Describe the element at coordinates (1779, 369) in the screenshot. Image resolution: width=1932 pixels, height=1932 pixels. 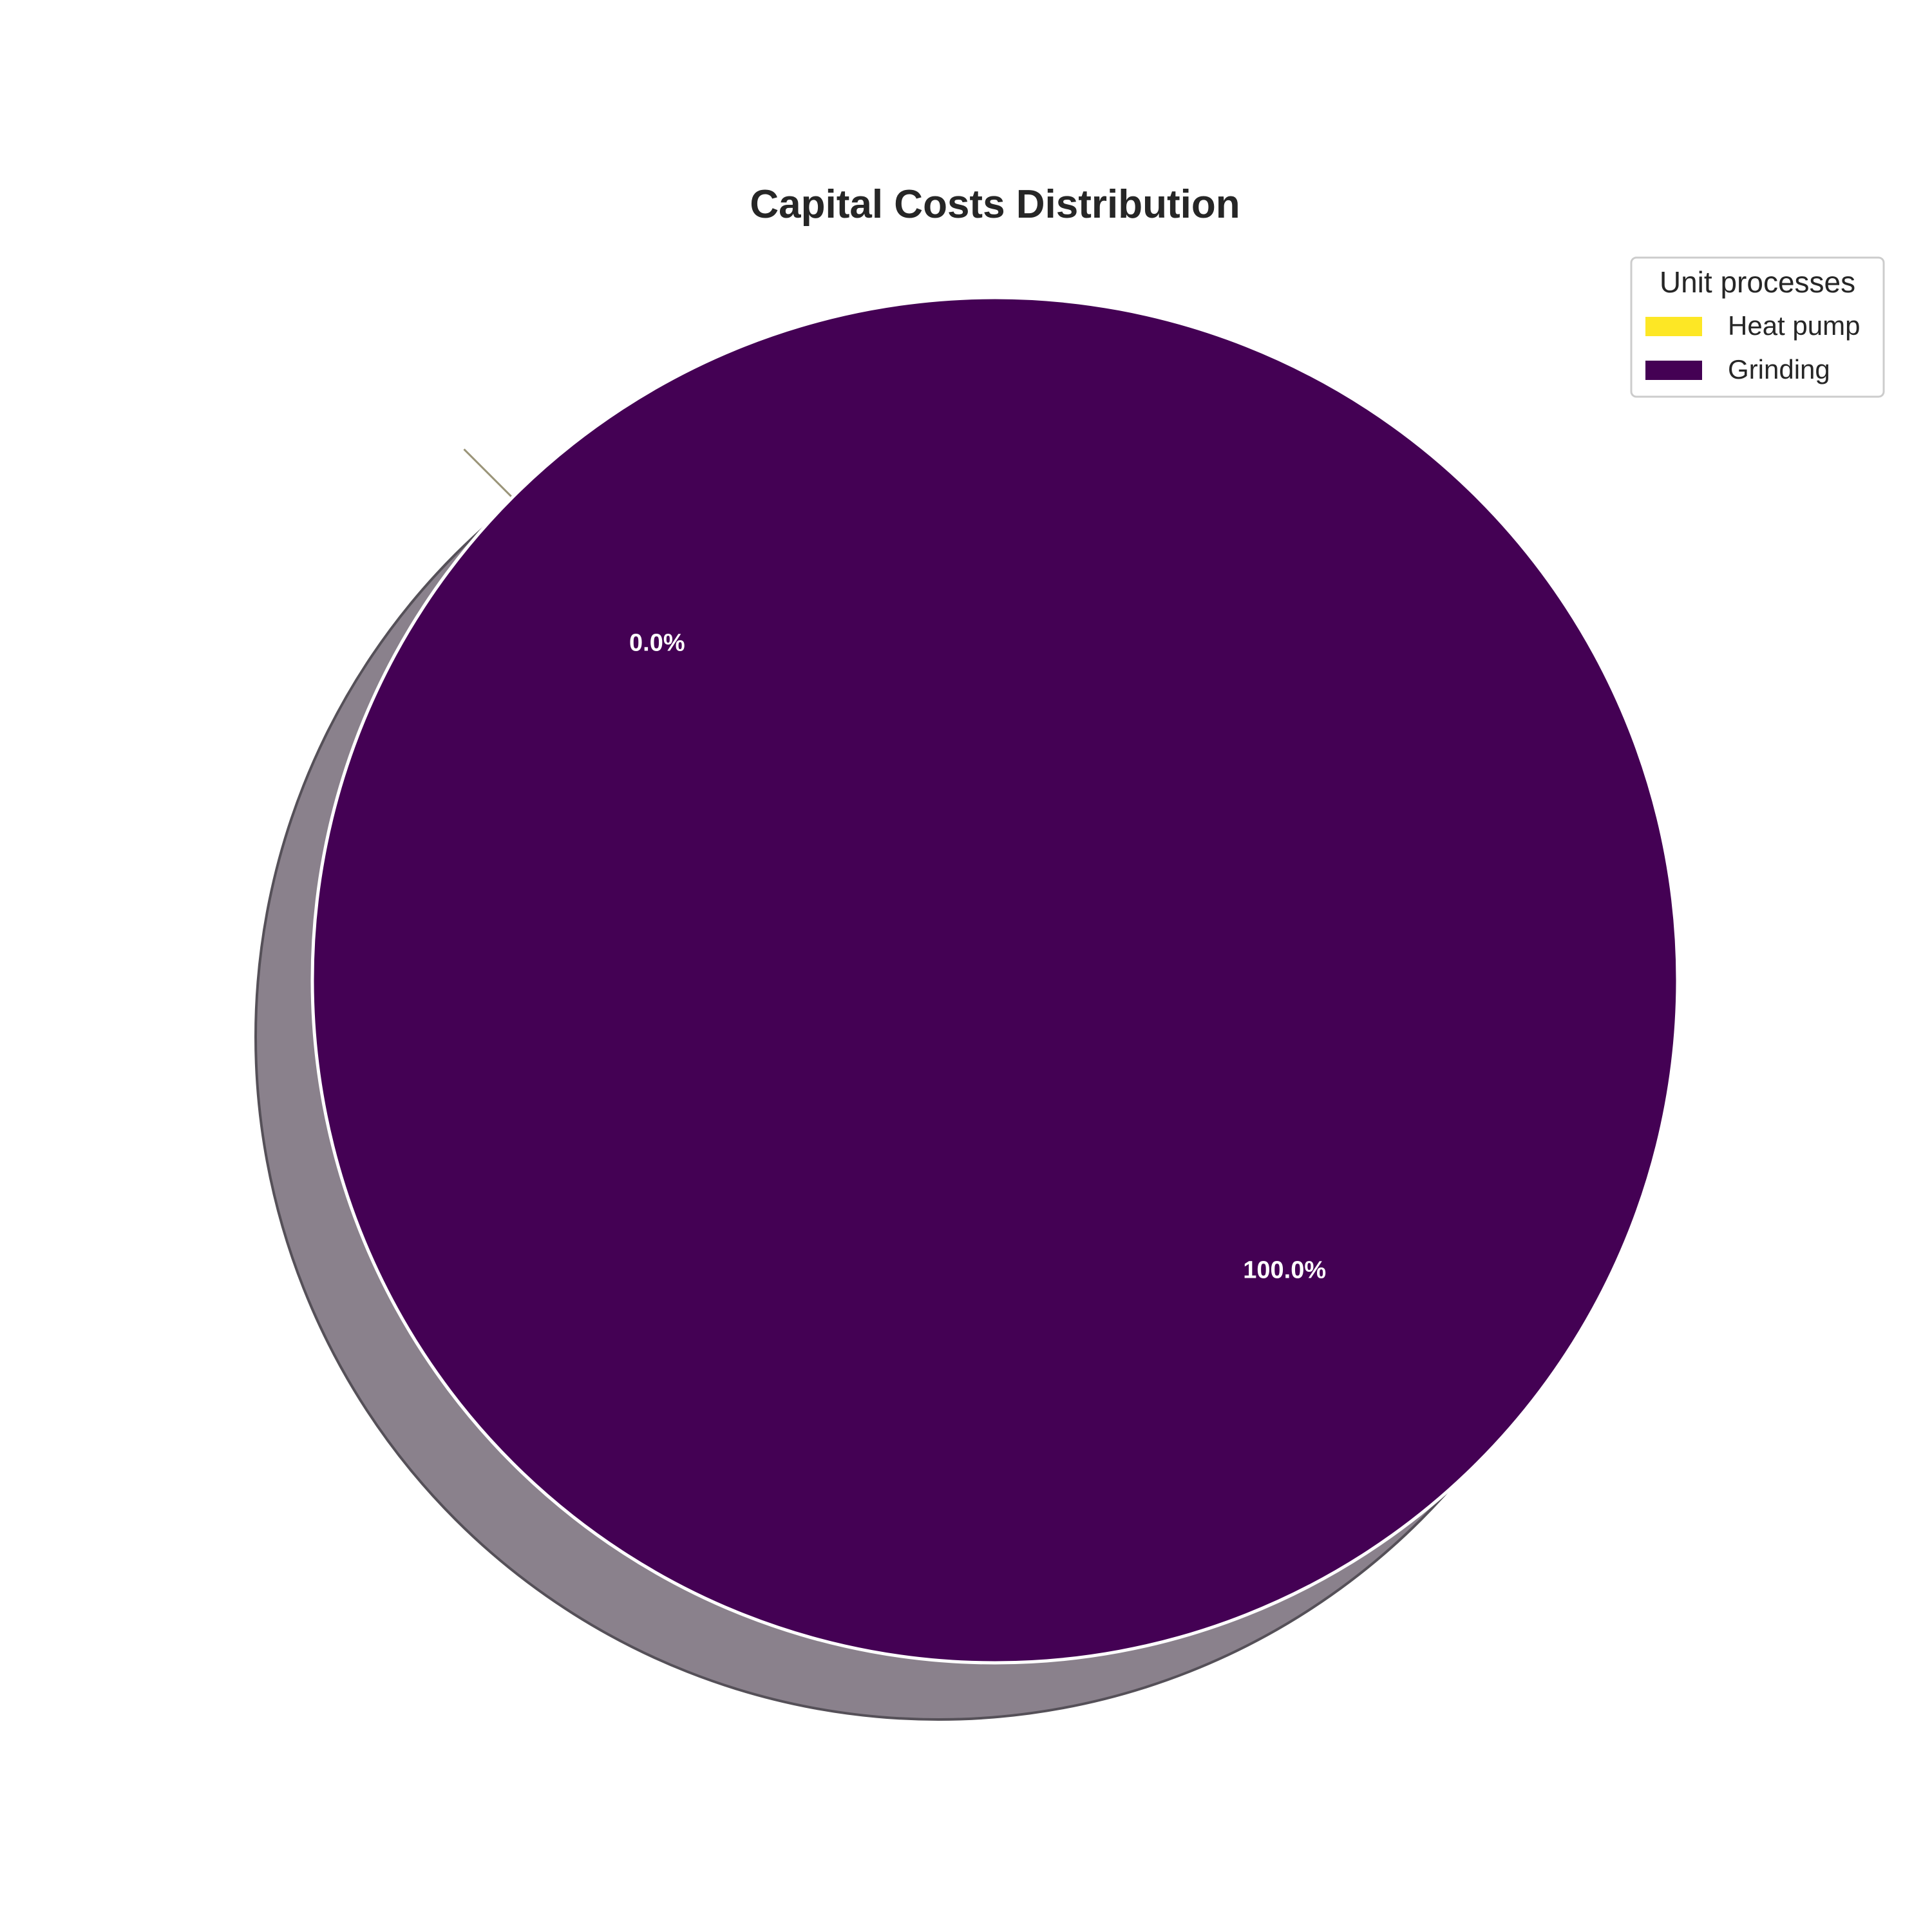
I see `legend-label-1: Grinding` at that location.